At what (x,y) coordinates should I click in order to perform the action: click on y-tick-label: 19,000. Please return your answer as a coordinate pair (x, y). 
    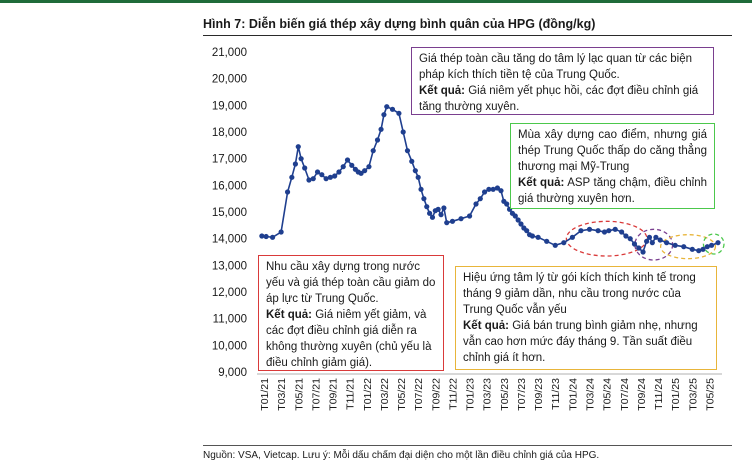
    Looking at the image, I should click on (229, 106).